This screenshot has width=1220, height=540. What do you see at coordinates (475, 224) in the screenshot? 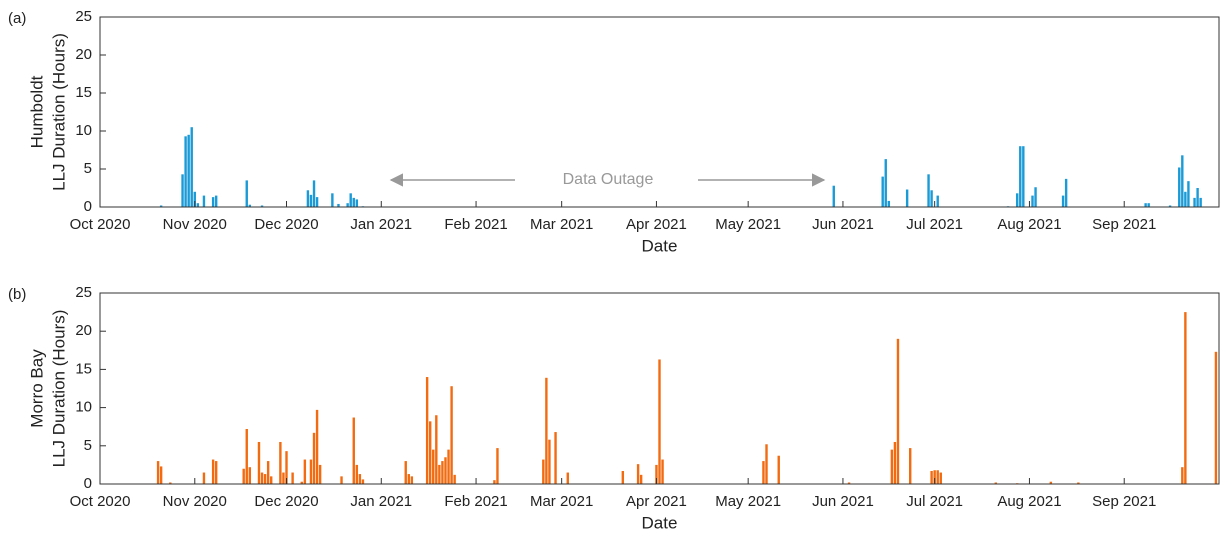
I see `x-tick-label: Feb 2021` at bounding box center [475, 224].